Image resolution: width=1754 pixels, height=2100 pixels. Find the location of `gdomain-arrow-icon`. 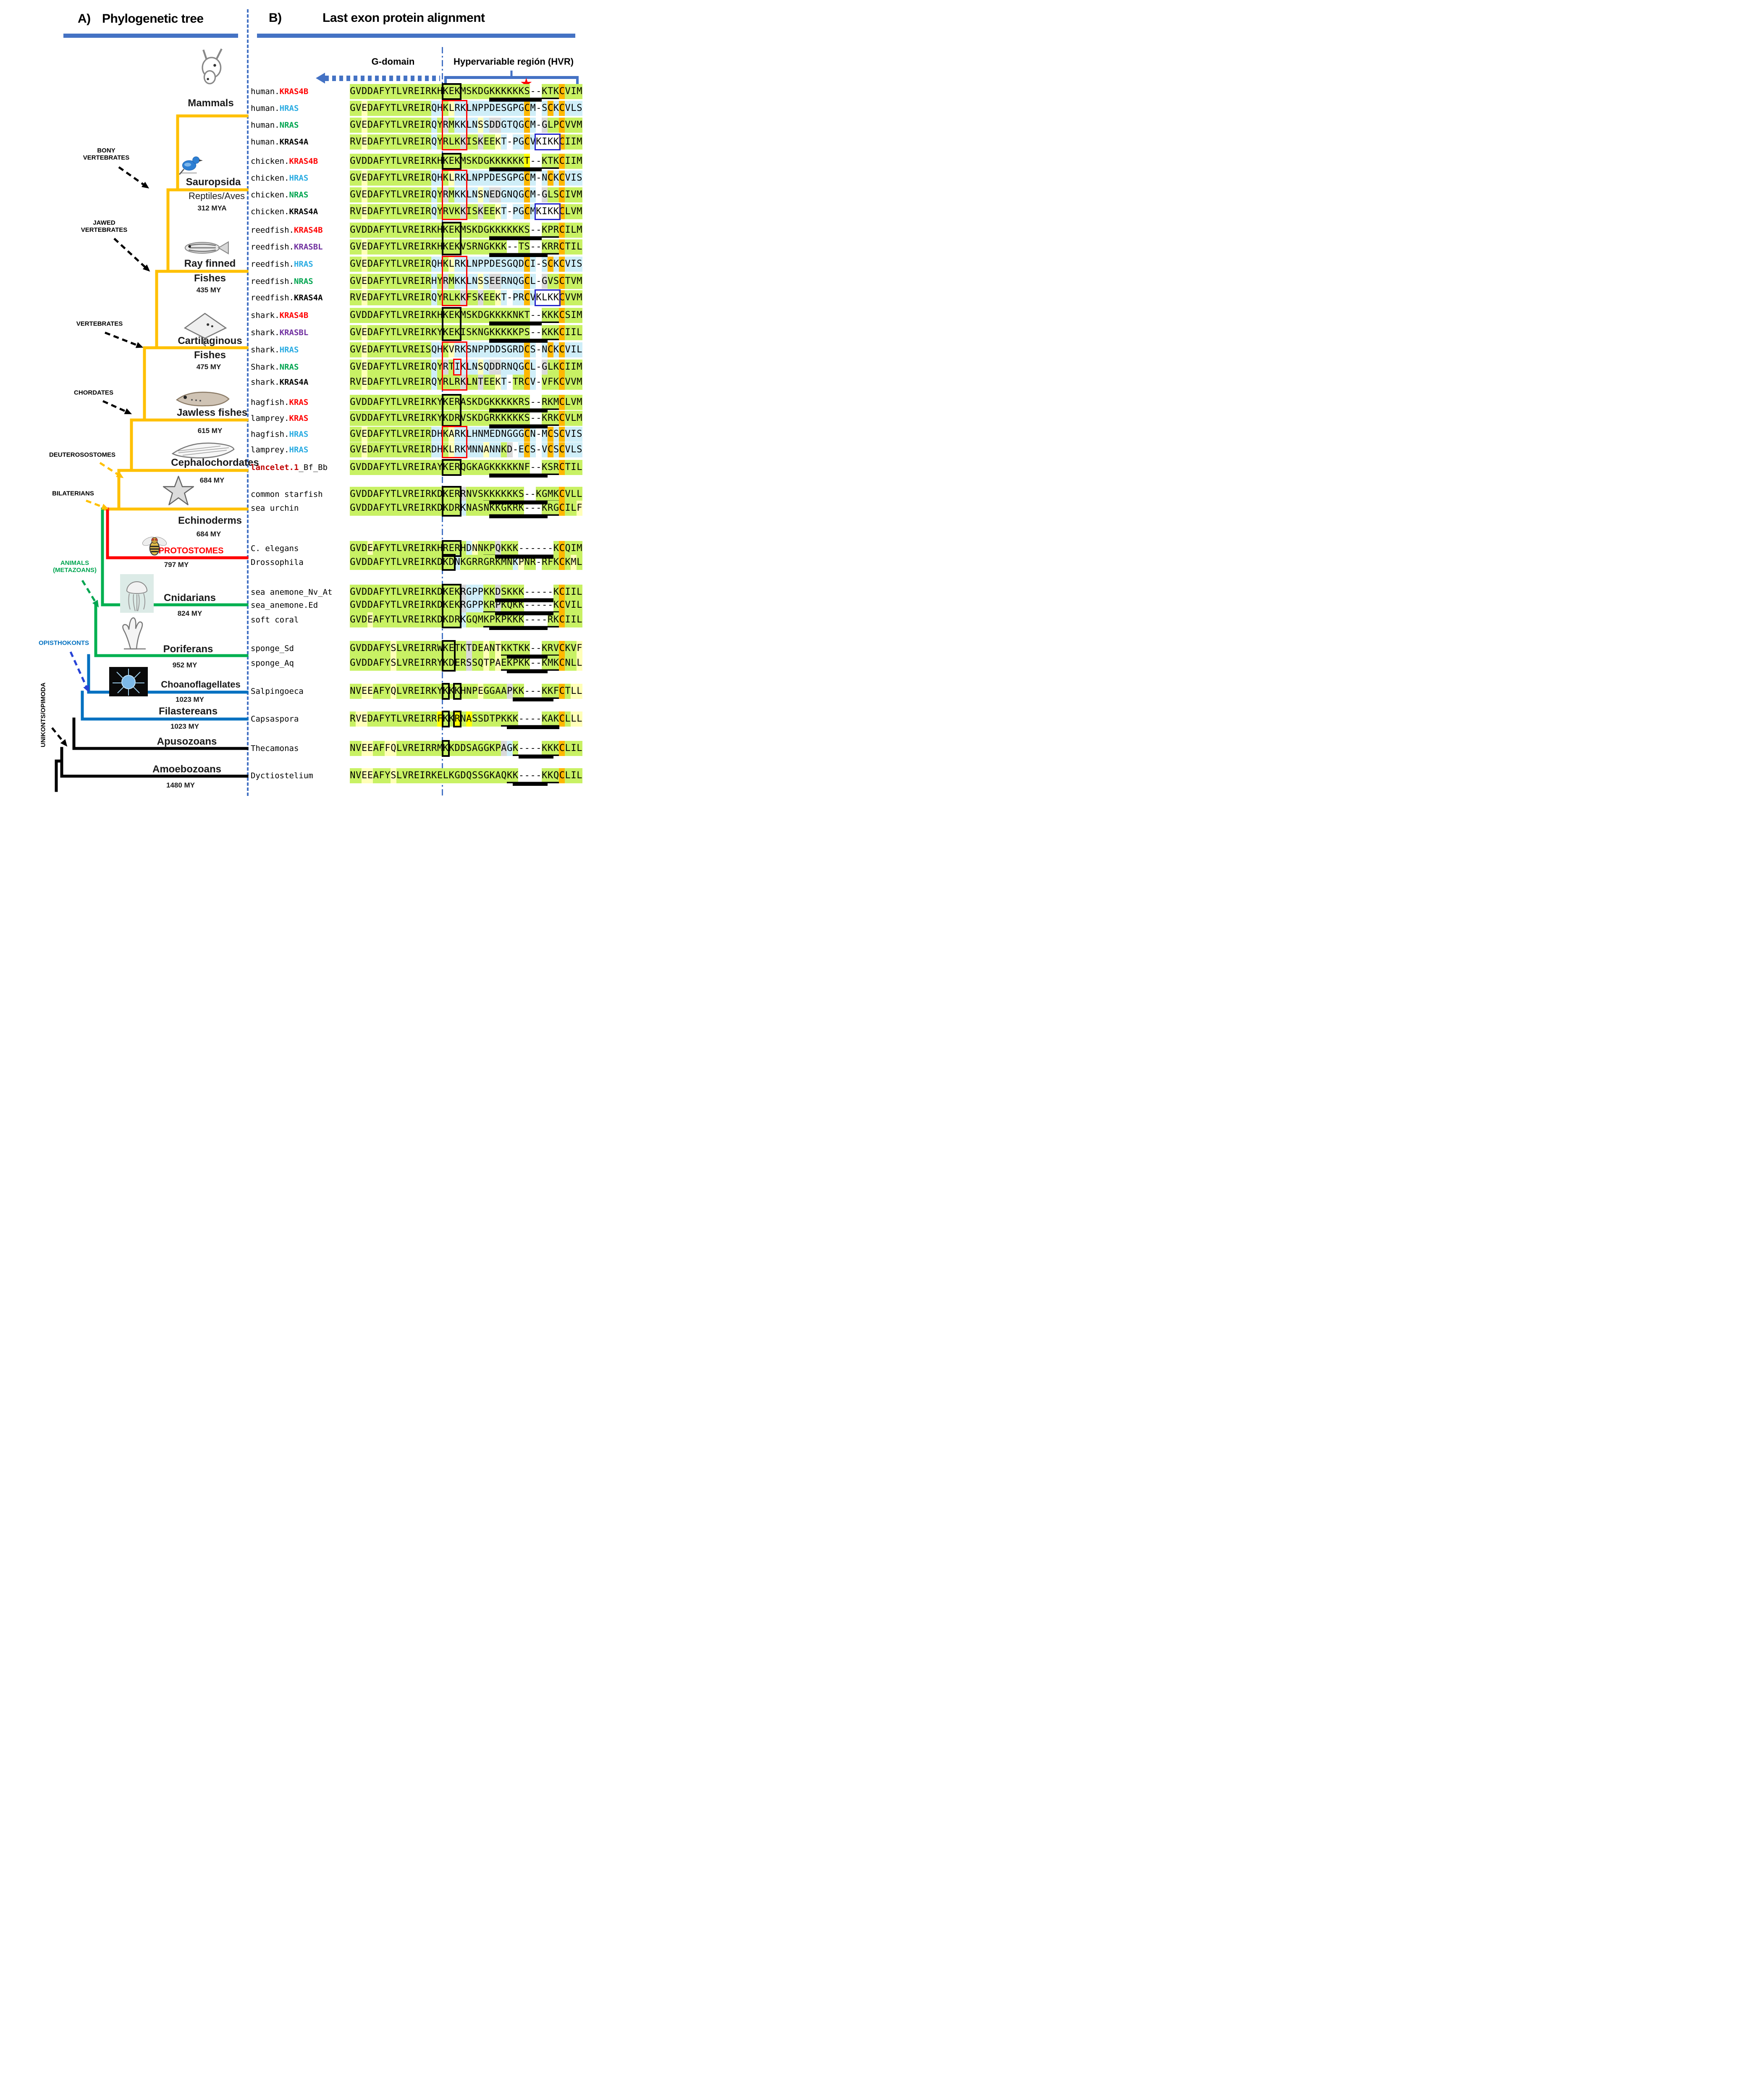

gdomain-arrow-icon is located at coordinates (320, 78).